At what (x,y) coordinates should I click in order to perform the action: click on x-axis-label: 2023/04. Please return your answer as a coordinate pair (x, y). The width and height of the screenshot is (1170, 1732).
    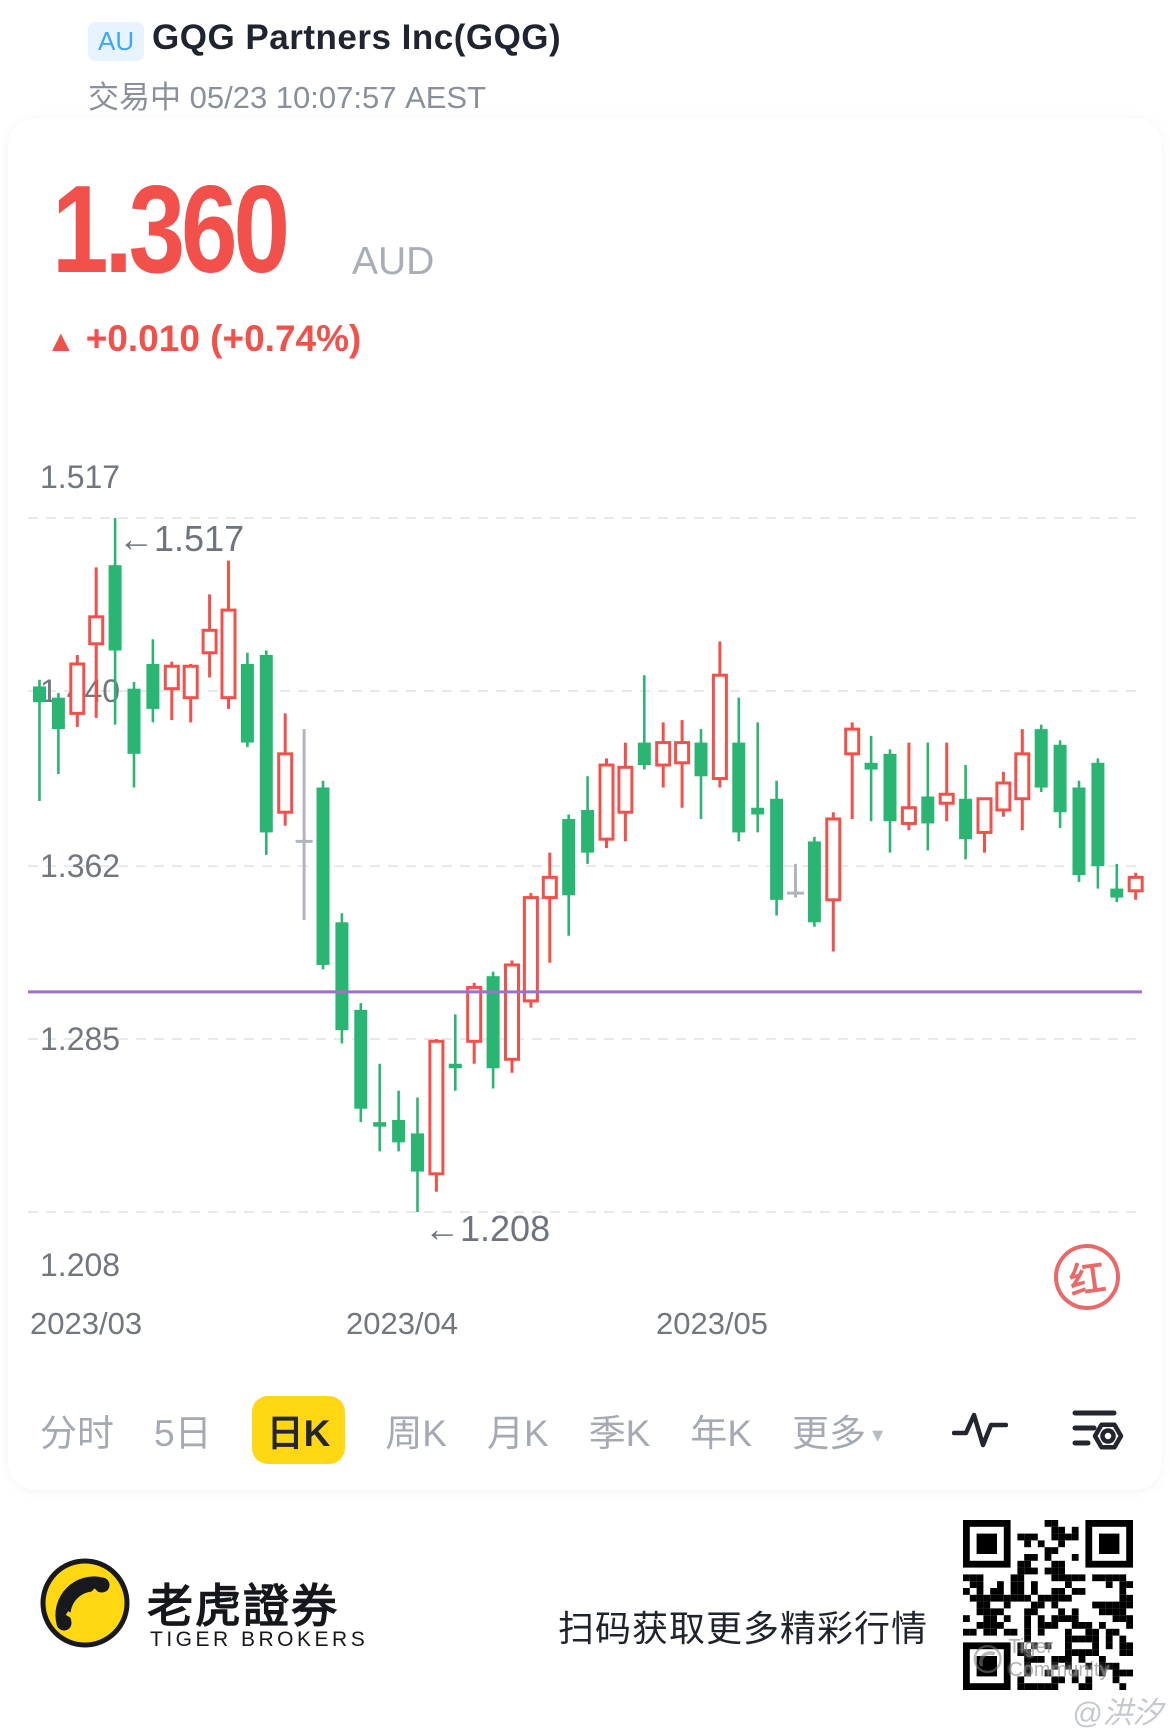
    Looking at the image, I should click on (402, 1323).